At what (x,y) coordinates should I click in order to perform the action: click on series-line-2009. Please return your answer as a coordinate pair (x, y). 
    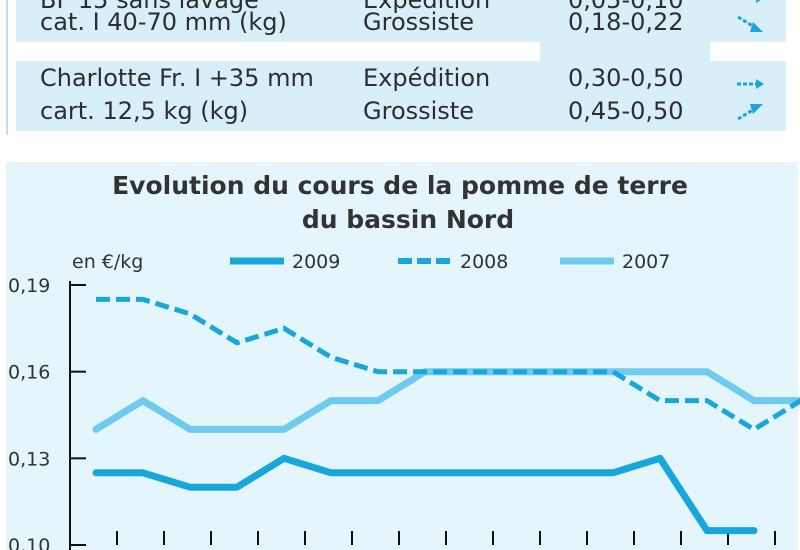
    Looking at the image, I should click on (425, 494).